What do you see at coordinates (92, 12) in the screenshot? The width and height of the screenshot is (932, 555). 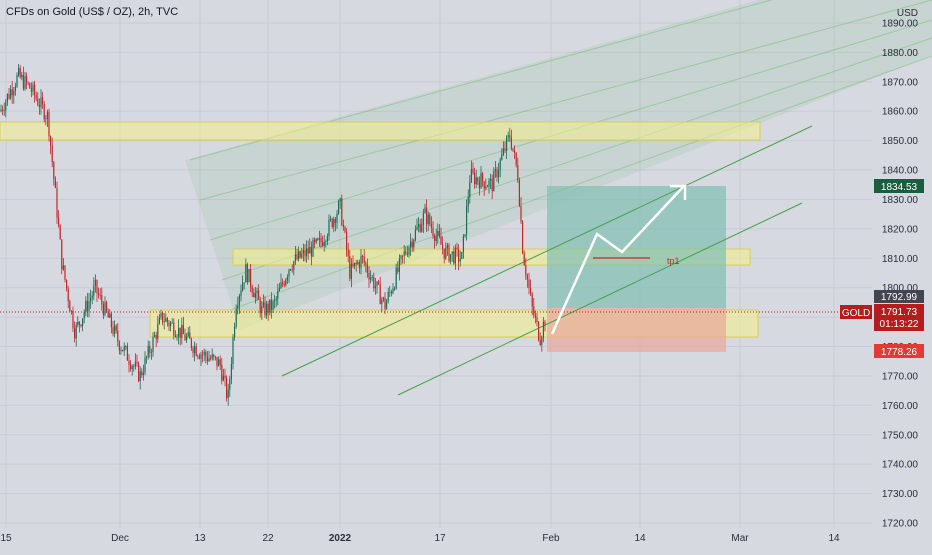 I see `chart-title: CFDs on Gold (US$ / OZ), 2h, TVC` at bounding box center [92, 12].